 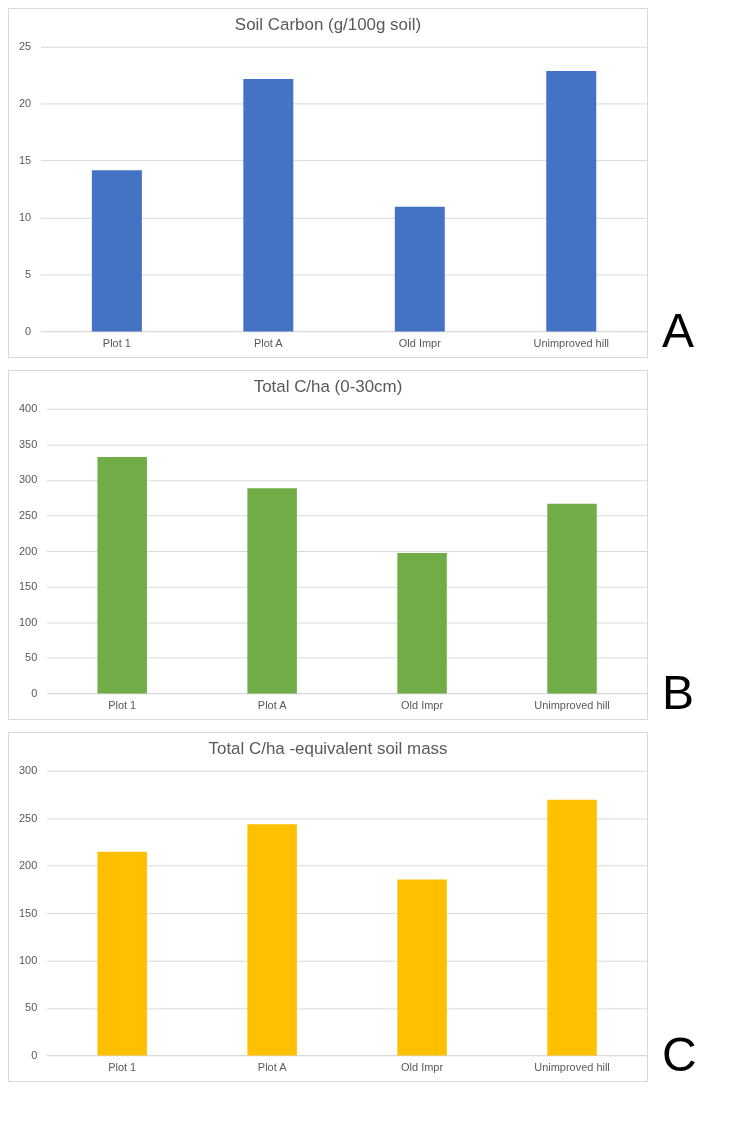 I want to click on y-tick-label: 25, so click(x=25, y=46).